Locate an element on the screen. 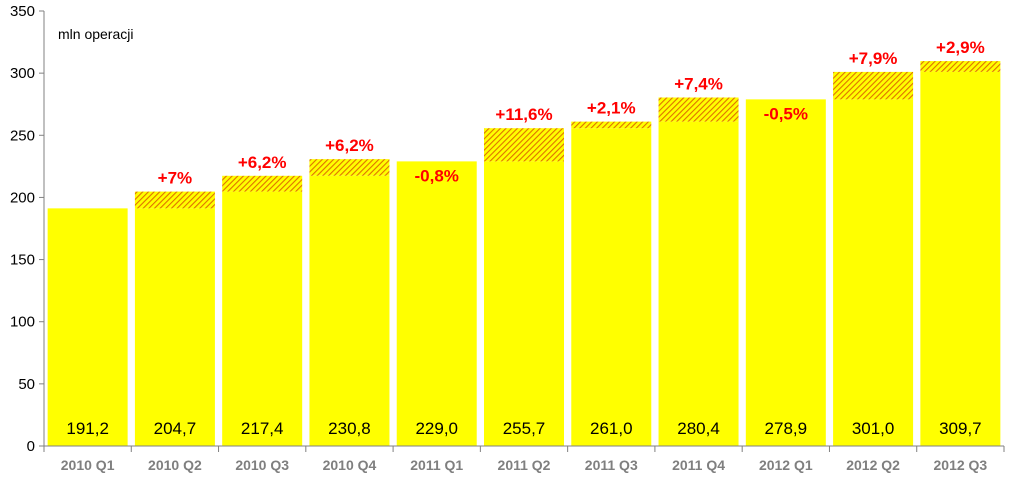 The height and width of the screenshot is (489, 1023). increase-segment-2011-q4 is located at coordinates (698, 109).